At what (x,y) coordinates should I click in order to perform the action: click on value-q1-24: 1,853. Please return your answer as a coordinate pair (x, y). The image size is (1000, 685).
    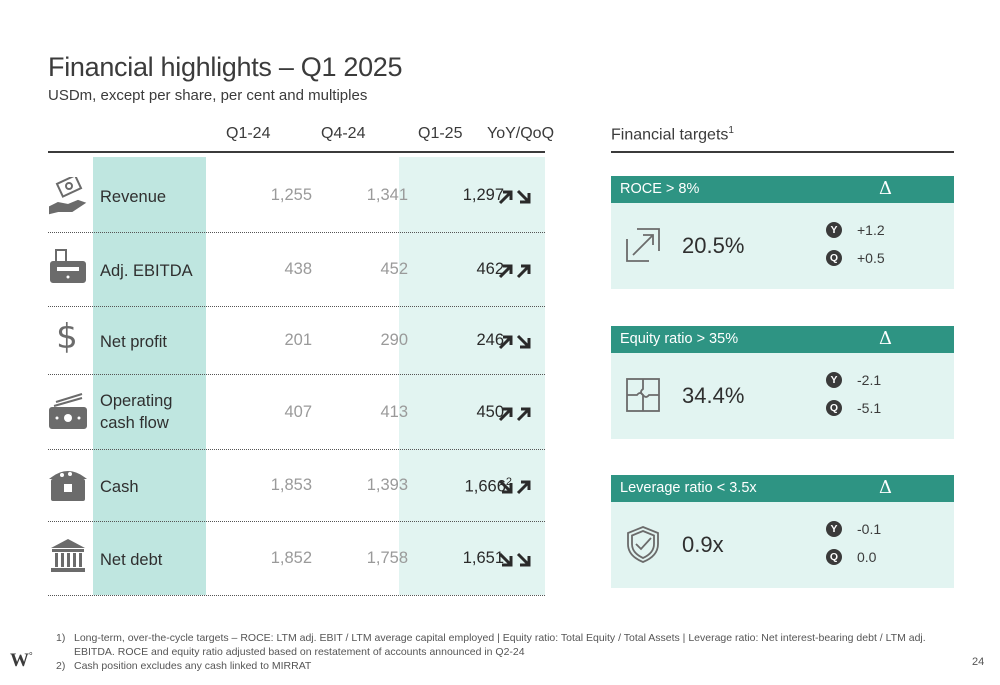
    Looking at the image, I should click on (291, 485).